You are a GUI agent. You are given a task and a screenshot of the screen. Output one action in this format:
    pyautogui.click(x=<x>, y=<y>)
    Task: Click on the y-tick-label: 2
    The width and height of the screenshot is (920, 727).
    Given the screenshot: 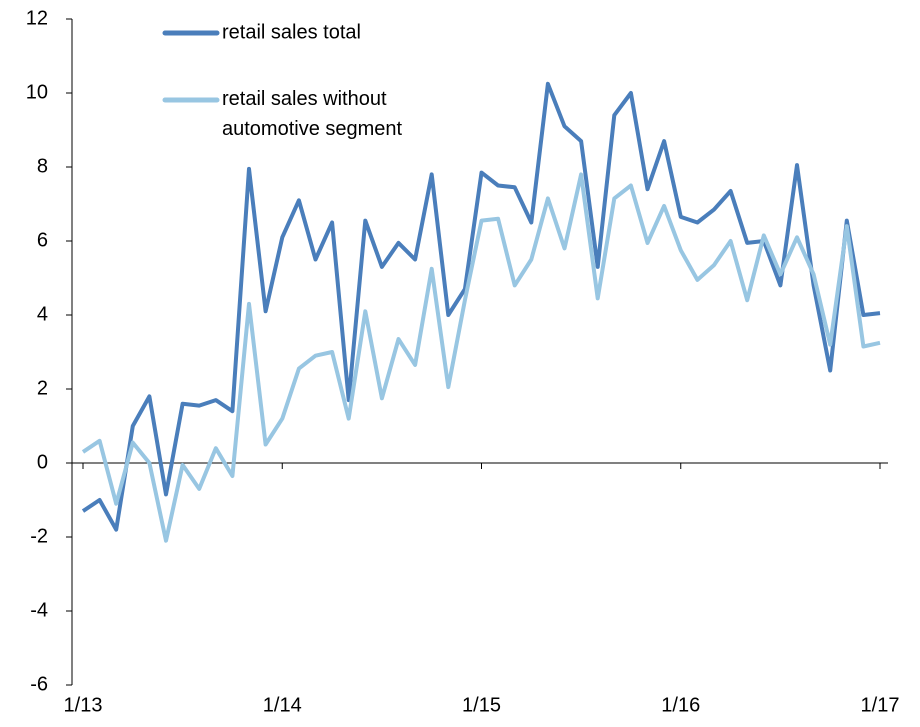 What is the action you would take?
    pyautogui.click(x=42, y=388)
    